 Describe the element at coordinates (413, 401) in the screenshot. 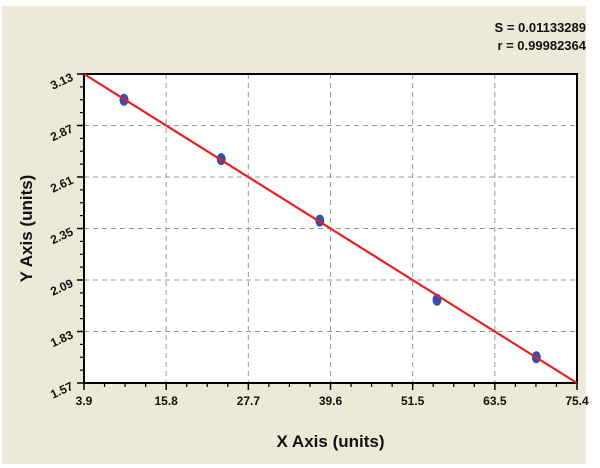

I see `x-tick-label: 51.5` at that location.